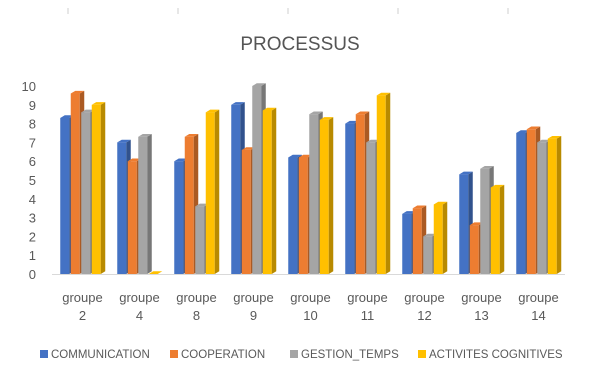 The height and width of the screenshot is (370, 596). I want to click on x-tick-label: 12, so click(424, 315).